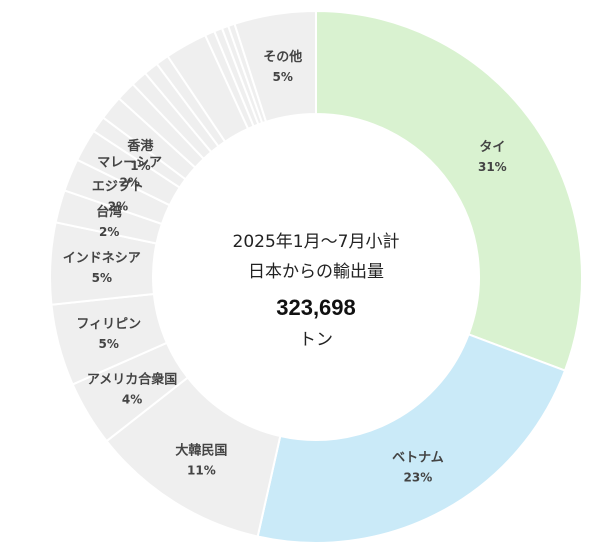 This screenshot has width=603, height=556. What do you see at coordinates (108, 324) in the screenshot?
I see `slice-label-name: フィリピン` at bounding box center [108, 324].